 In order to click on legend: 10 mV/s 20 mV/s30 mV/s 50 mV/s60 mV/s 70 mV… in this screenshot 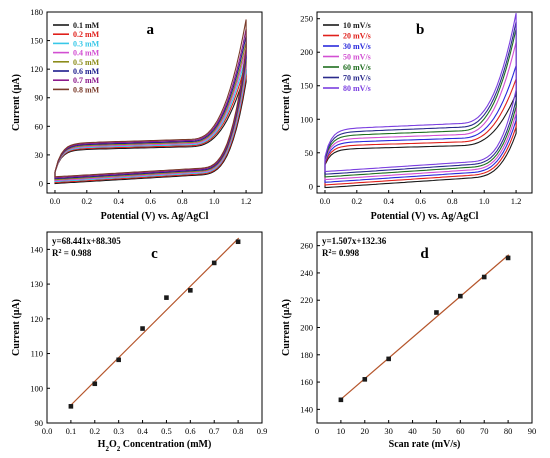, I will do `click(347, 57)`.